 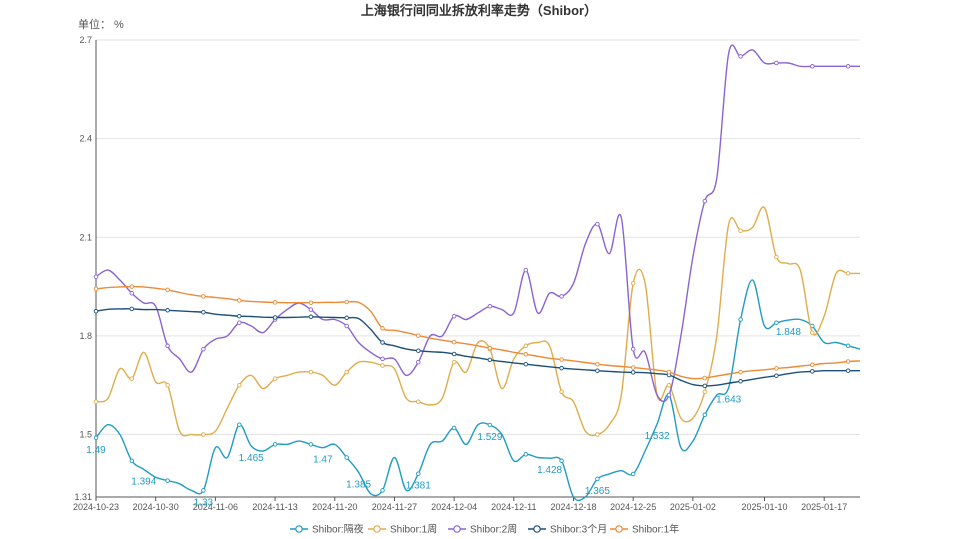 What do you see at coordinates (358, 484) in the screenshot?
I see `data-label: 1.385` at bounding box center [358, 484].